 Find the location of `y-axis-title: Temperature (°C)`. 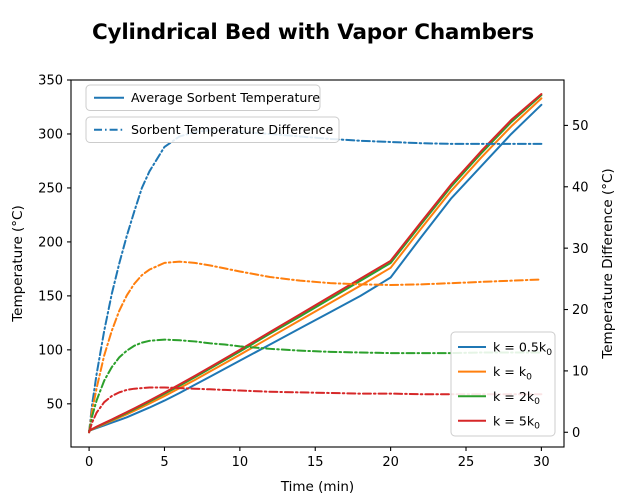

y-axis-title: Temperature (°C) is located at coordinates (18, 264).